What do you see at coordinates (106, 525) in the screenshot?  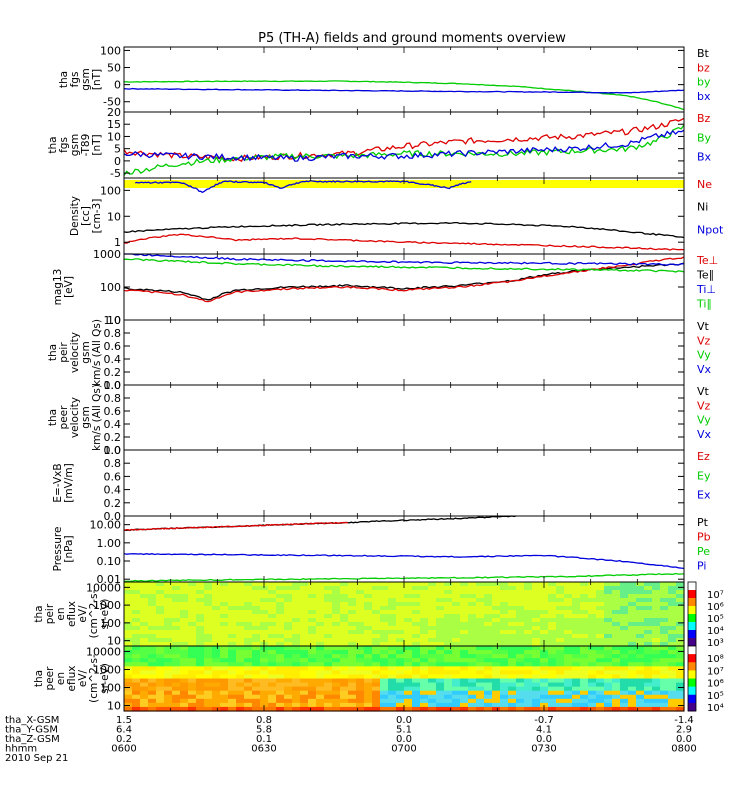 I see `y-tick-label: 10.00` at bounding box center [106, 525].